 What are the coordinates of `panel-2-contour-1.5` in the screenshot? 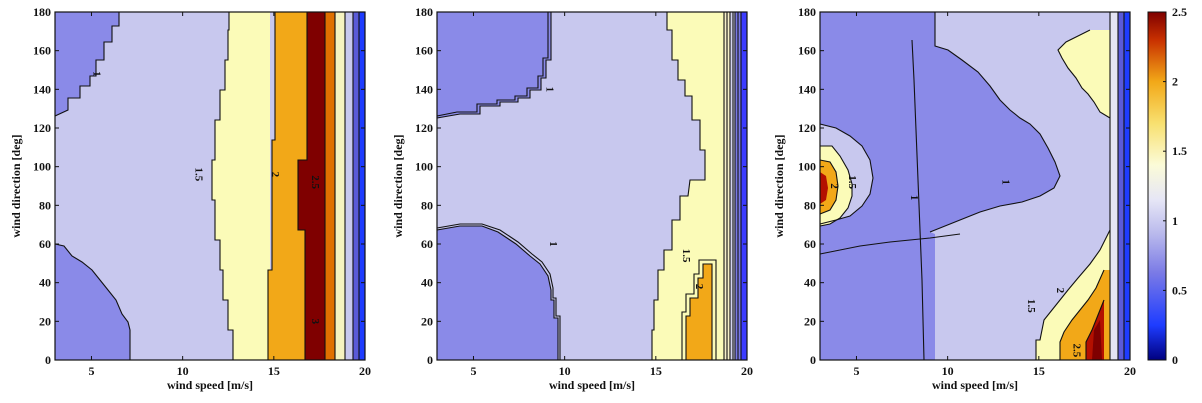 It's located at (678, 186).